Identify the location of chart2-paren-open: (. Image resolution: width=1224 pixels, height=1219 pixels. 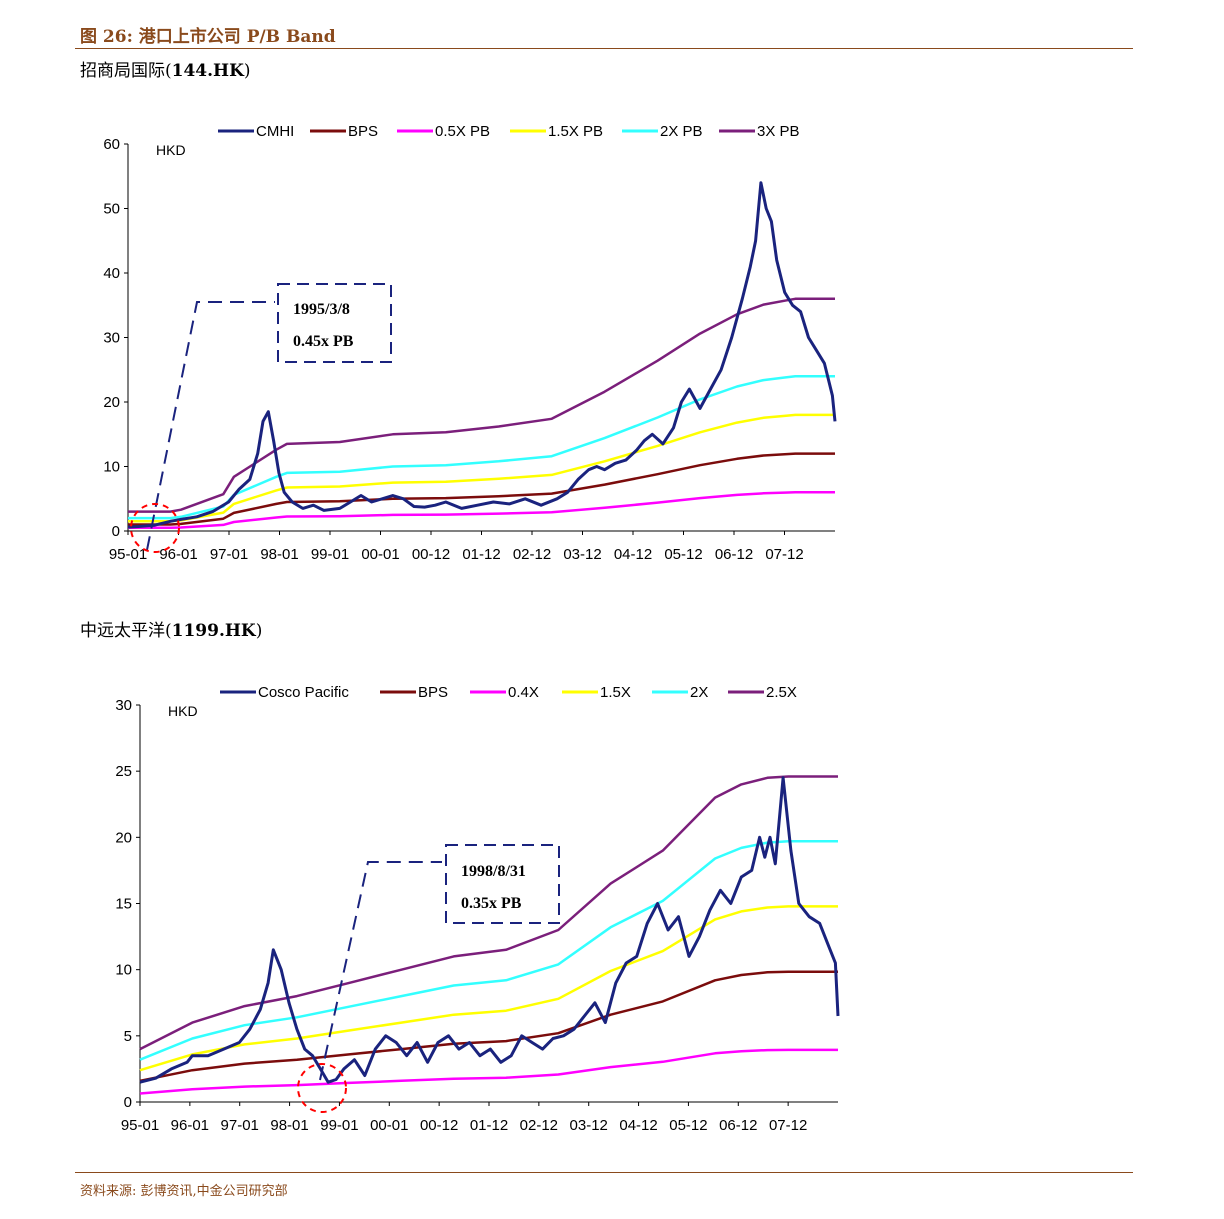
(168, 631).